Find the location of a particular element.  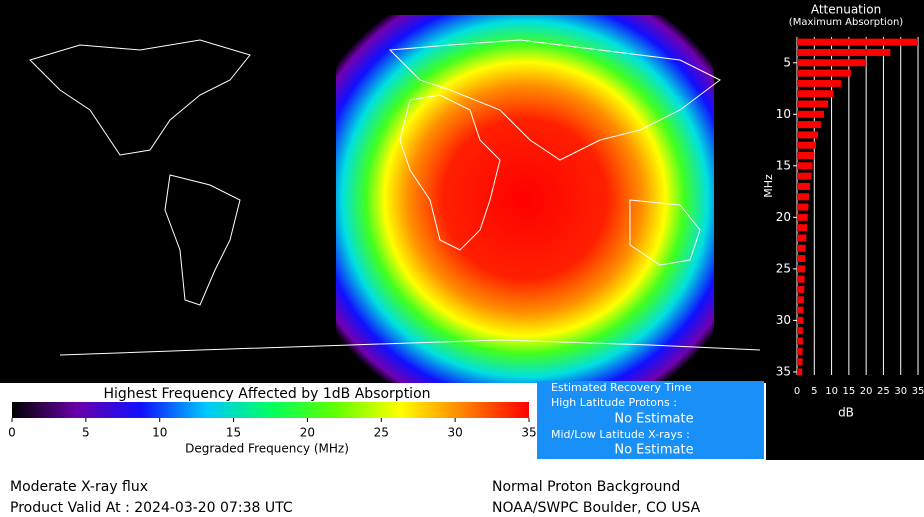

colorbar-label: Degraded Frequency (MHz) is located at coordinates (267, 449).